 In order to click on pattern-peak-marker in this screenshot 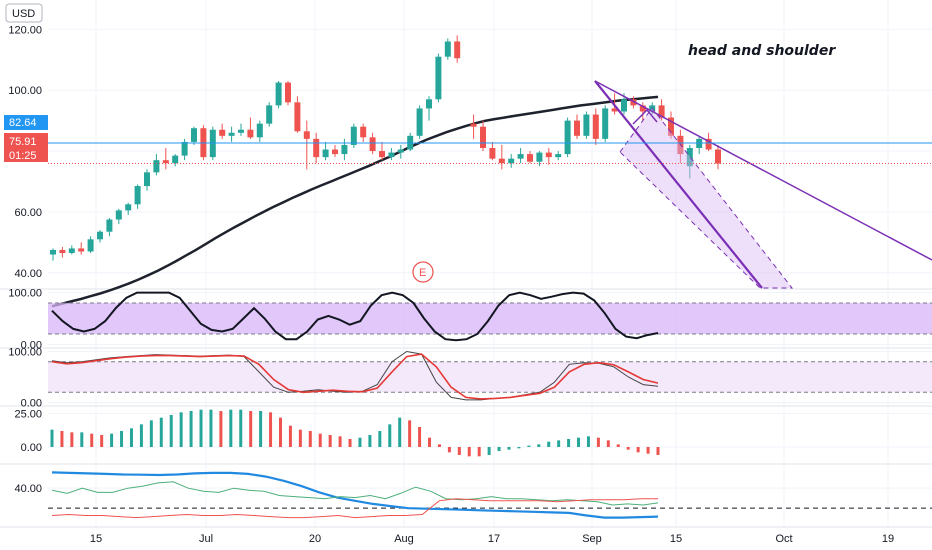, I will do `click(645, 116)`.